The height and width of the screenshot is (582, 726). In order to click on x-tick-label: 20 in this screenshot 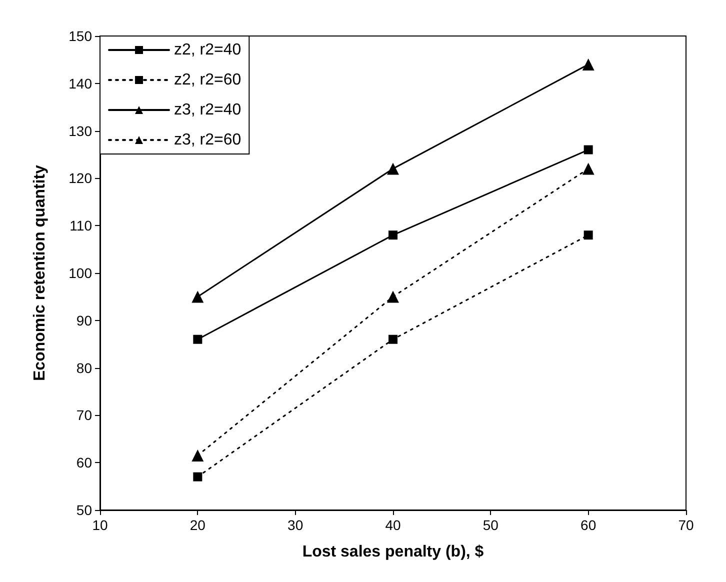, I will do `click(198, 525)`.